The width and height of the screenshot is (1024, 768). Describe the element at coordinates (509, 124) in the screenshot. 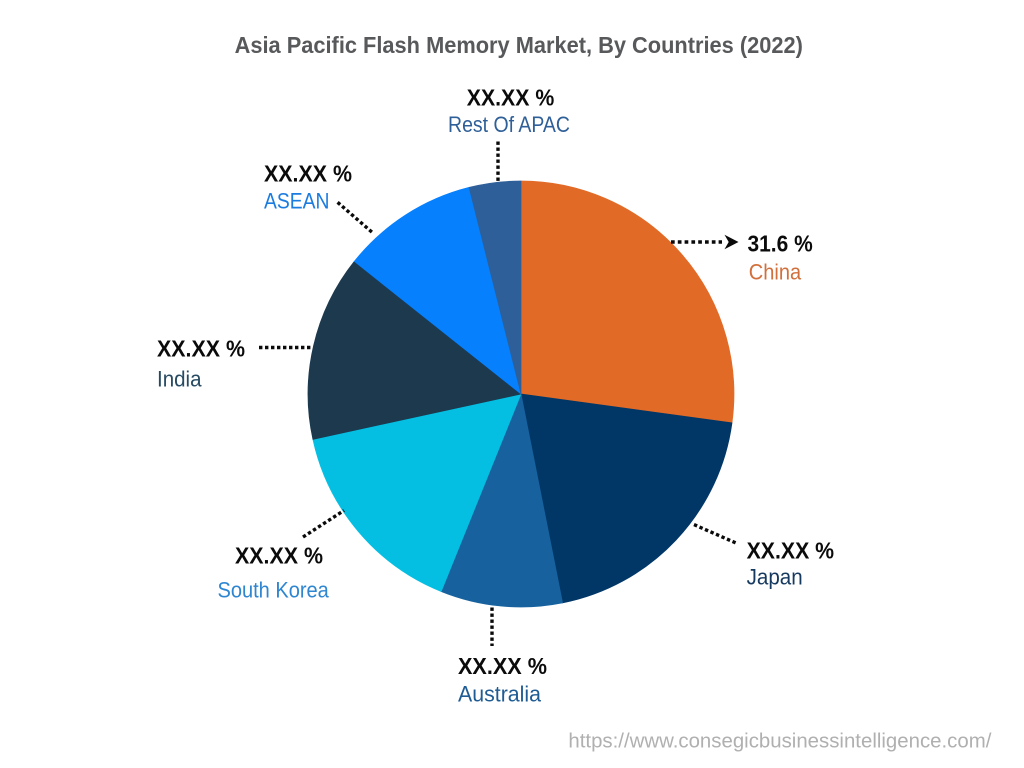

I see `svg-text: Rest Of APAC` at that location.